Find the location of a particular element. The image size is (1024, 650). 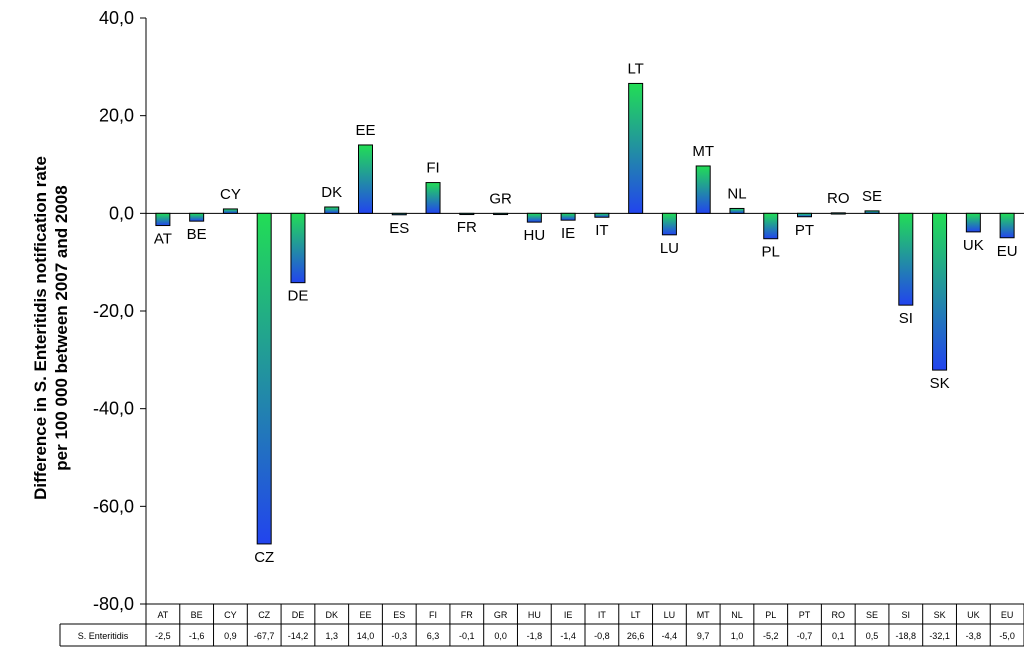

bar-ee is located at coordinates (365, 179).